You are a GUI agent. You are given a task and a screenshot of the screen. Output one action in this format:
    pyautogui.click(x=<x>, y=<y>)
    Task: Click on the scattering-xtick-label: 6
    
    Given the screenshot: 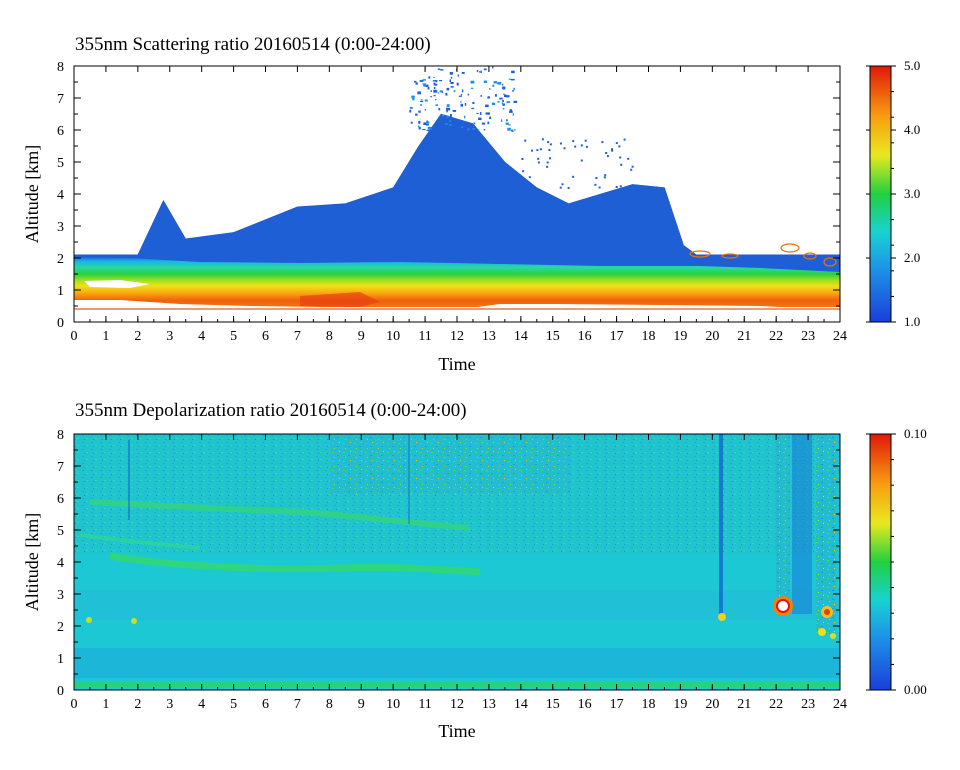 What is the action you would take?
    pyautogui.click(x=265, y=336)
    